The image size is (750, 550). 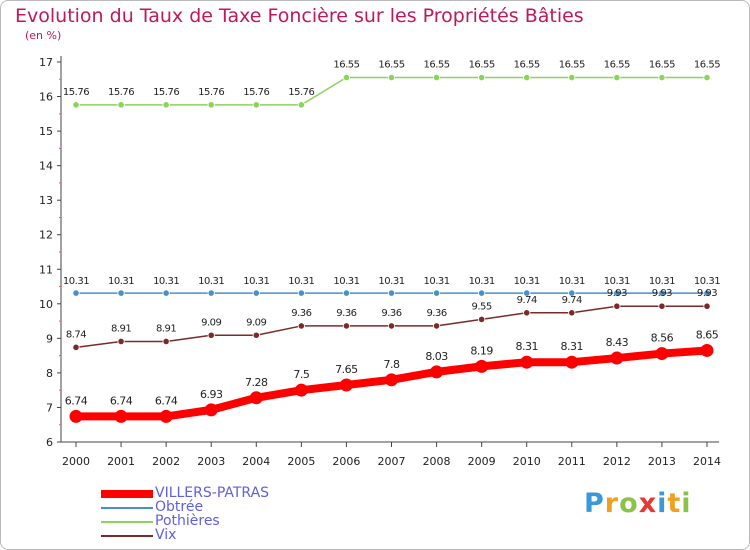 I want to click on data-label: 6.74, so click(x=166, y=400).